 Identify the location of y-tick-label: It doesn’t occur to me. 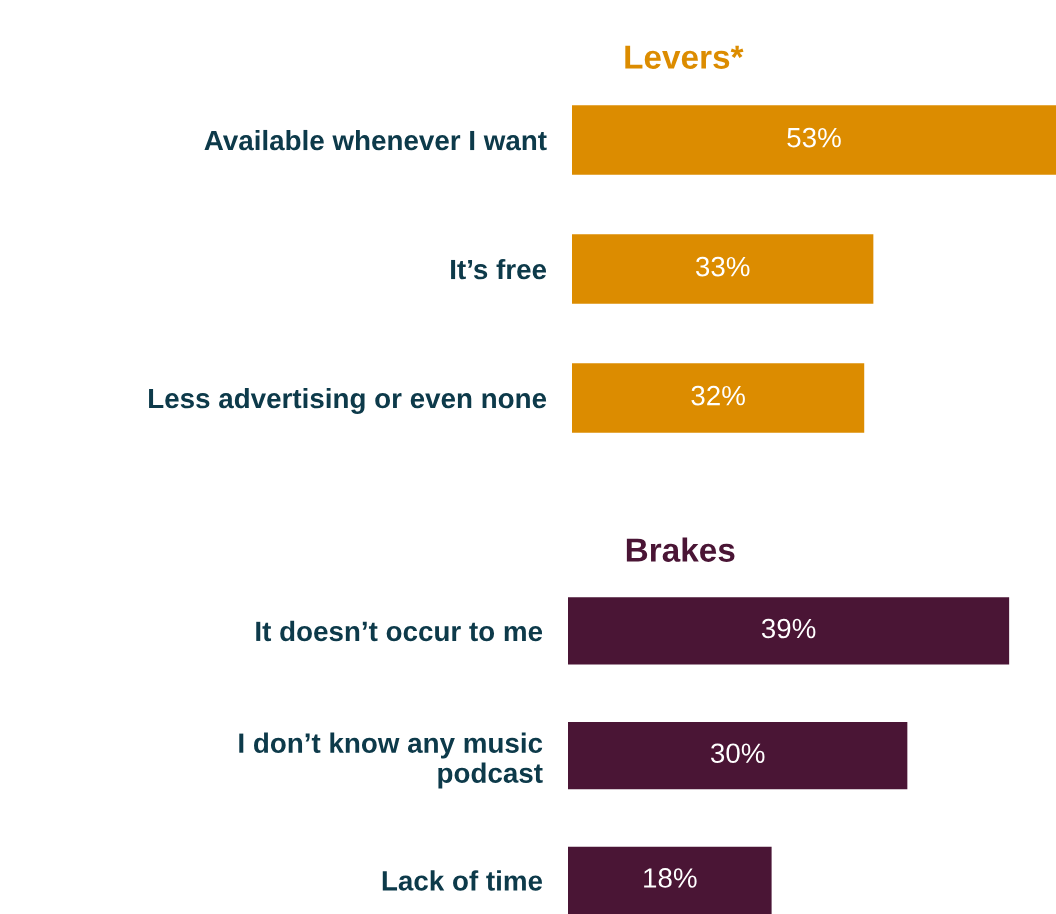
(399, 631).